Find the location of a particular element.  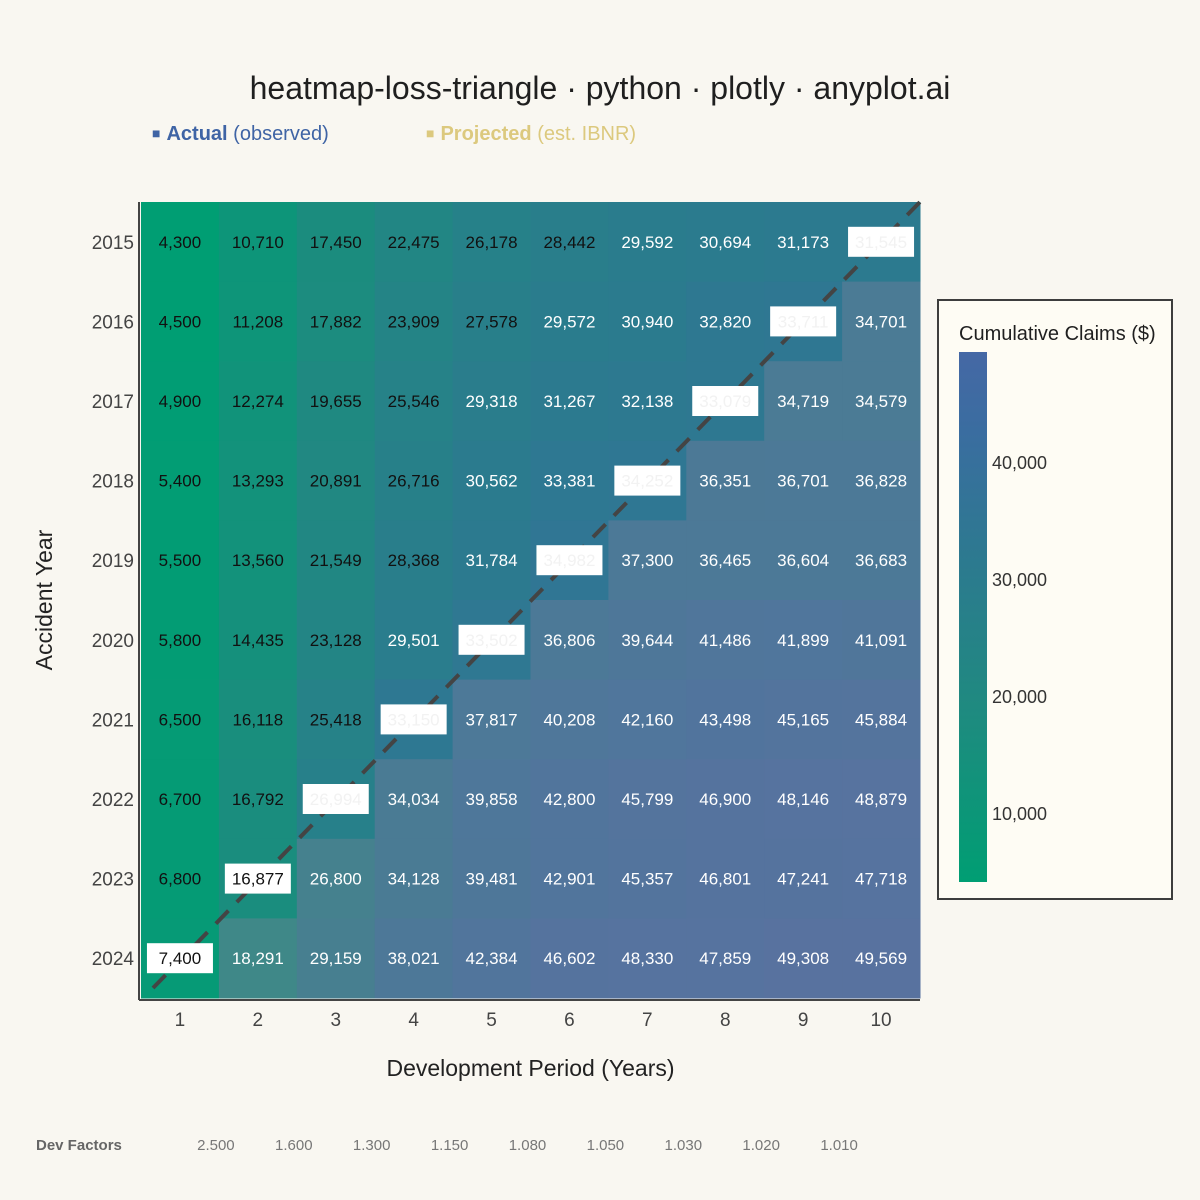

cell-value-label: 40,208 is located at coordinates (569, 719).